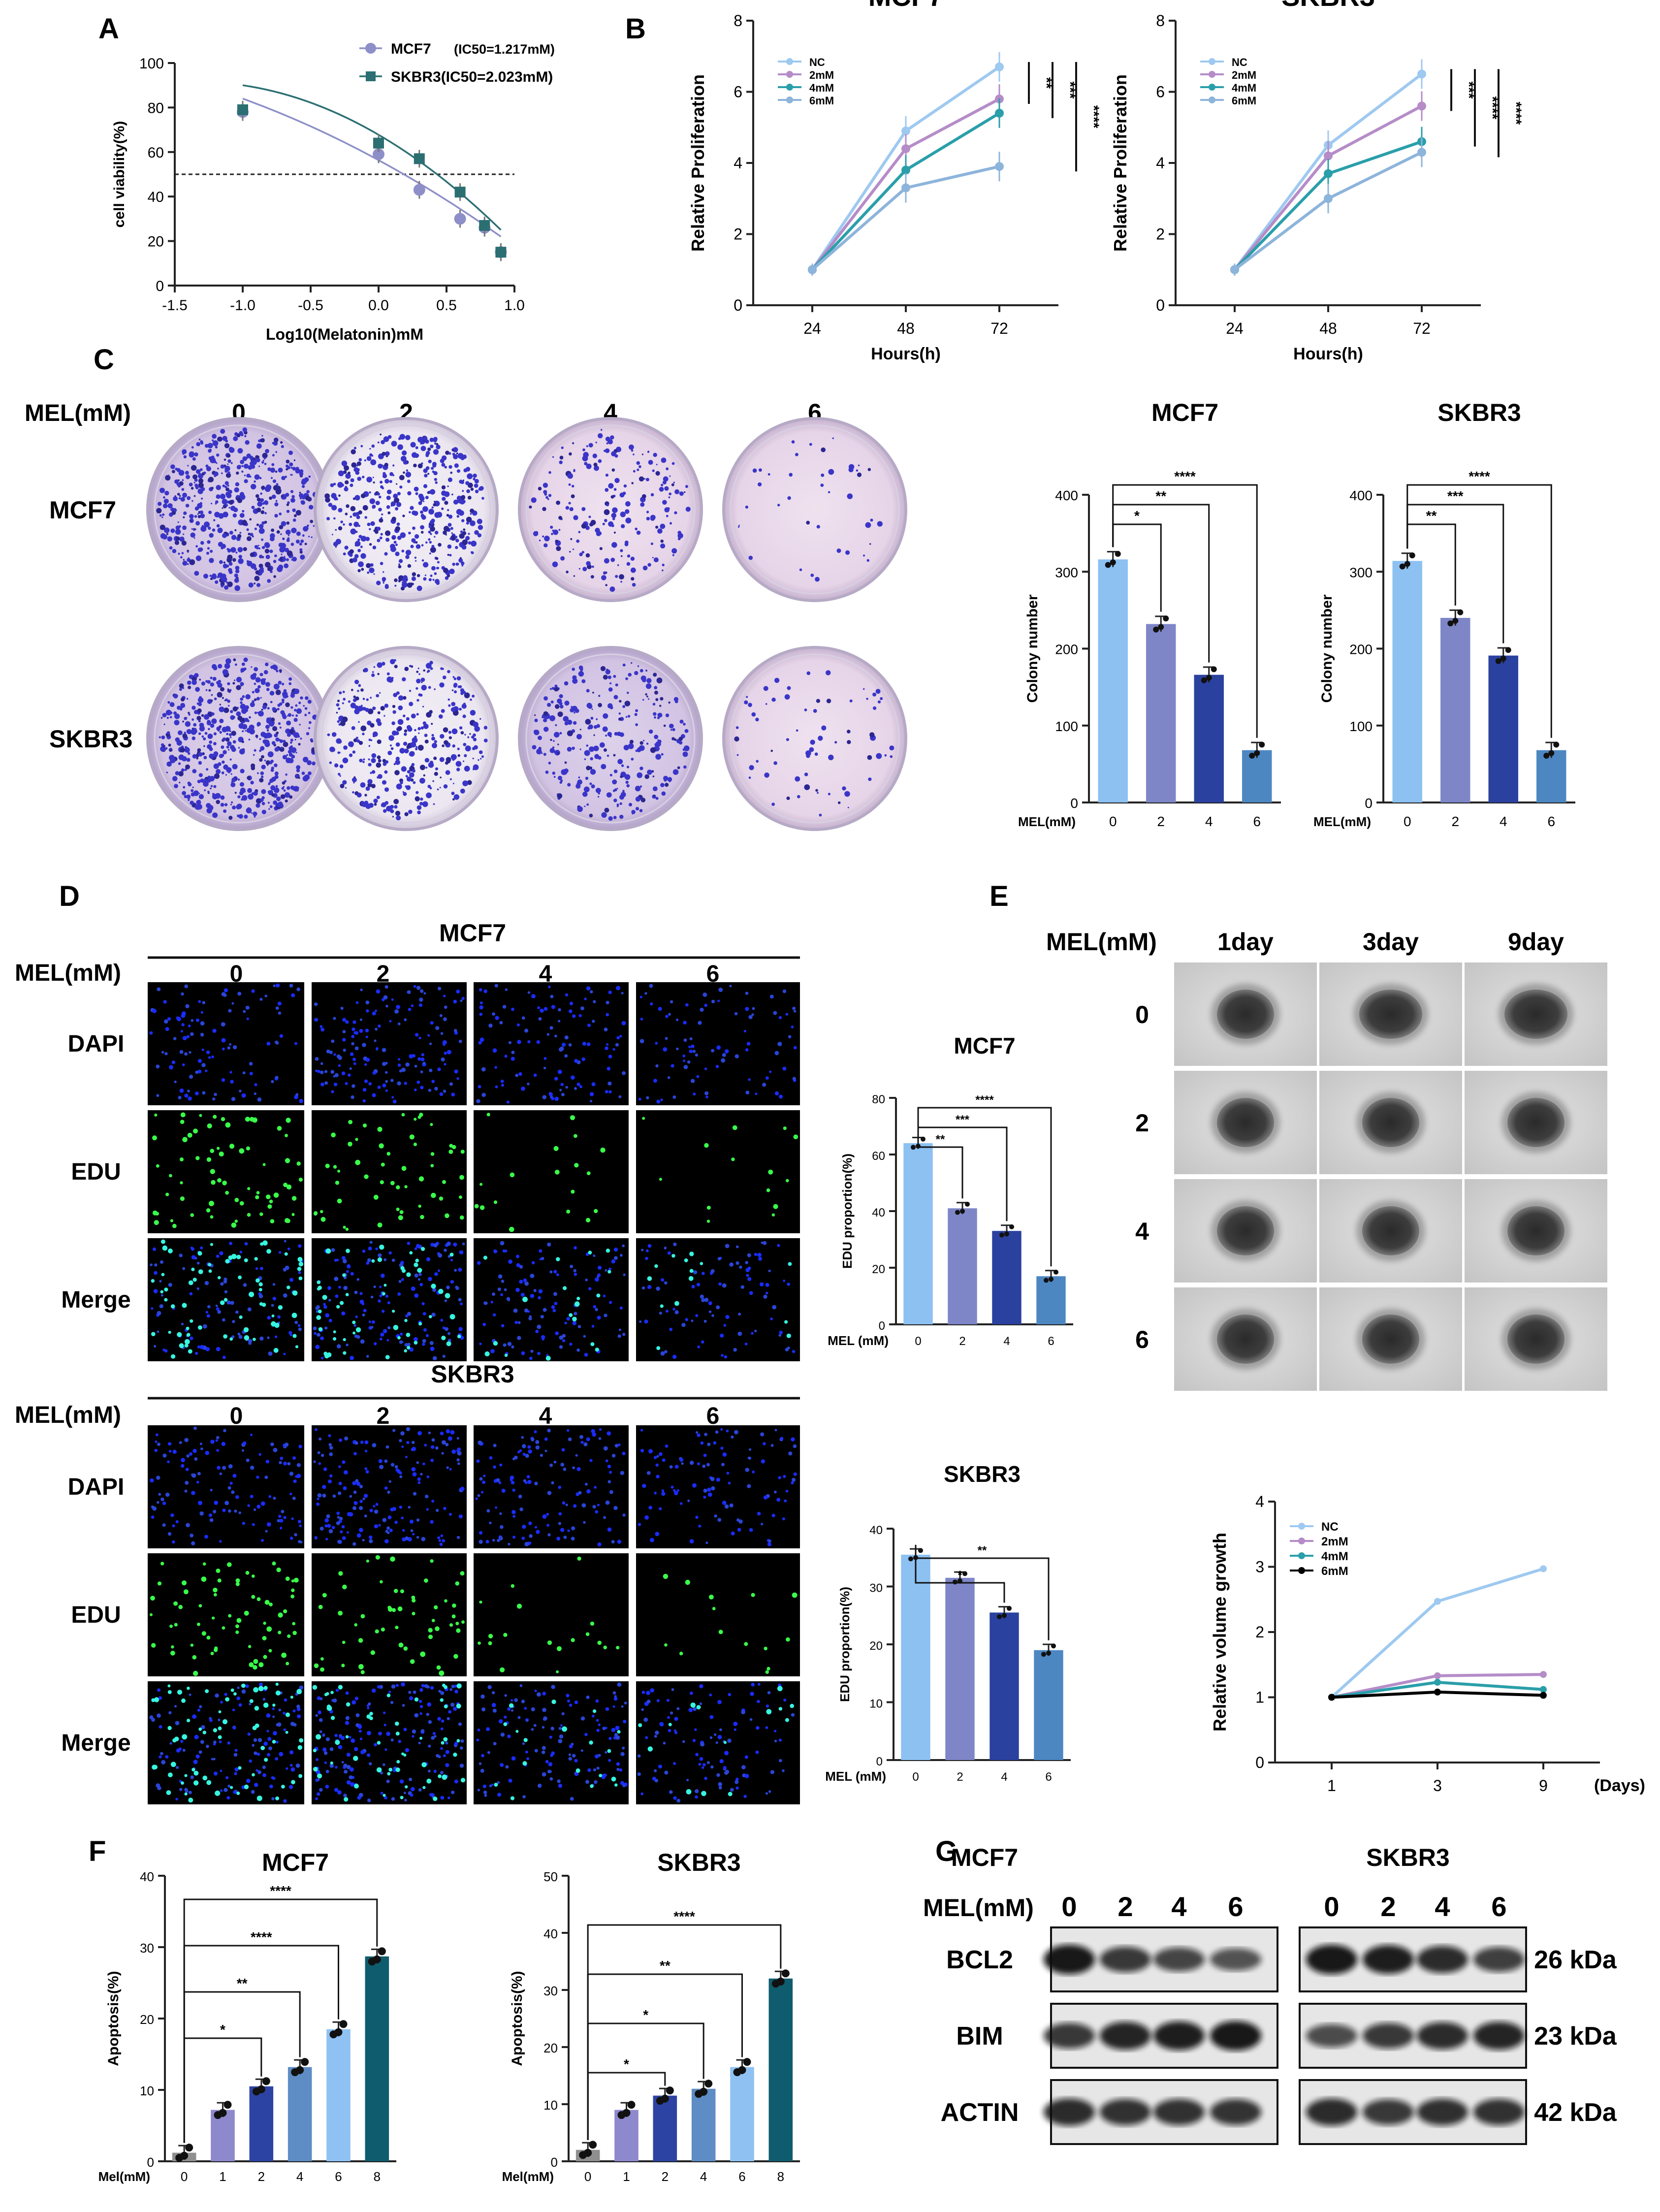  I want to click on x-tick-label: 9, so click(1543, 1786).